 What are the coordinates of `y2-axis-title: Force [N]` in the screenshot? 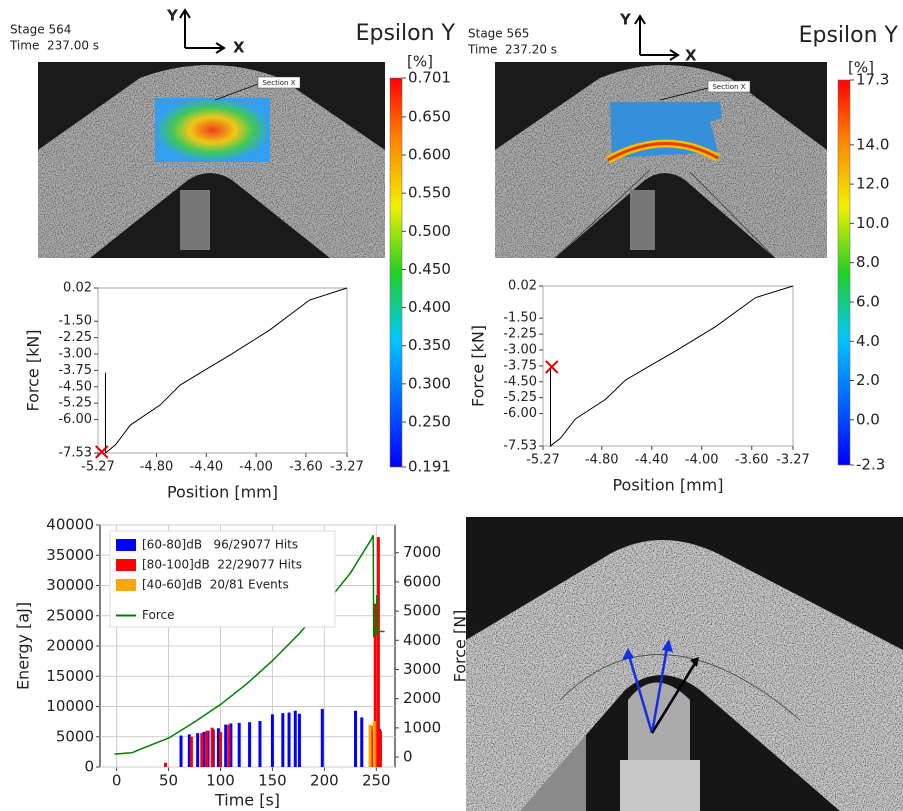 It's located at (460, 646).